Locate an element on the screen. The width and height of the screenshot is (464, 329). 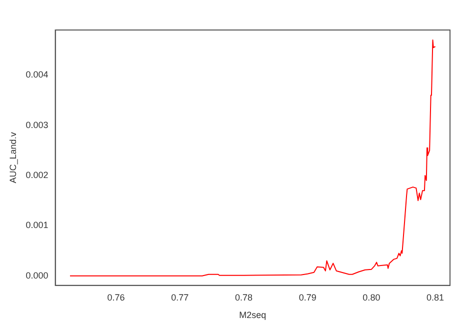
x-tick-label: 0.79 is located at coordinates (307, 297).